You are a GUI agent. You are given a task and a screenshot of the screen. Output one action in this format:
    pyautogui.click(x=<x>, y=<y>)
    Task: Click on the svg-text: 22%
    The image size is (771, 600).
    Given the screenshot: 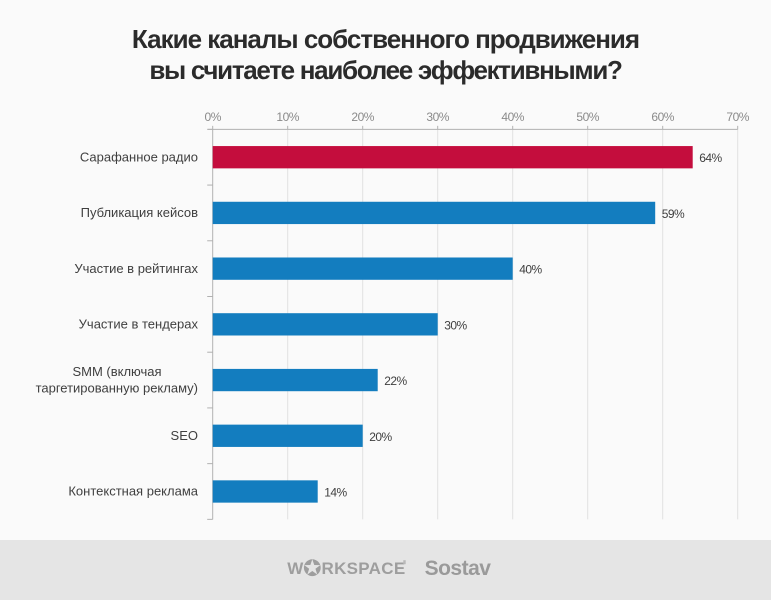 What is the action you would take?
    pyautogui.click(x=395, y=381)
    